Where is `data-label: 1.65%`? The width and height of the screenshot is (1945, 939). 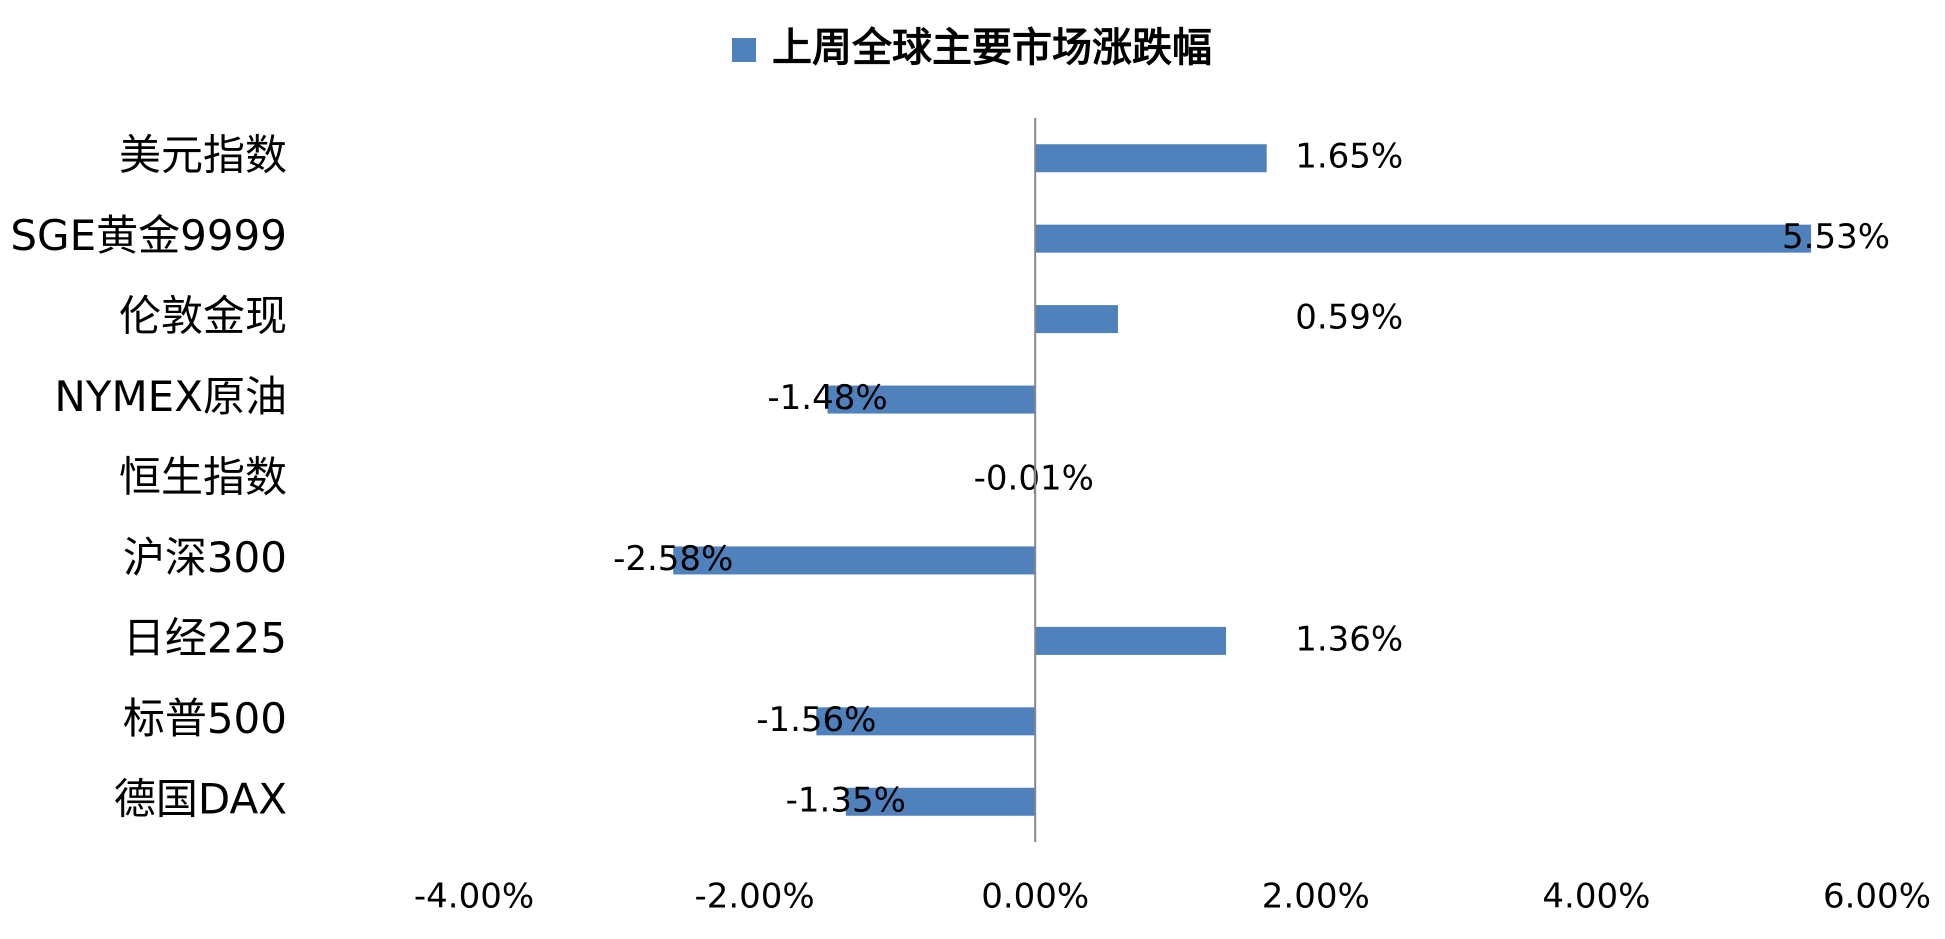
data-label: 1.65% is located at coordinates (1349, 157).